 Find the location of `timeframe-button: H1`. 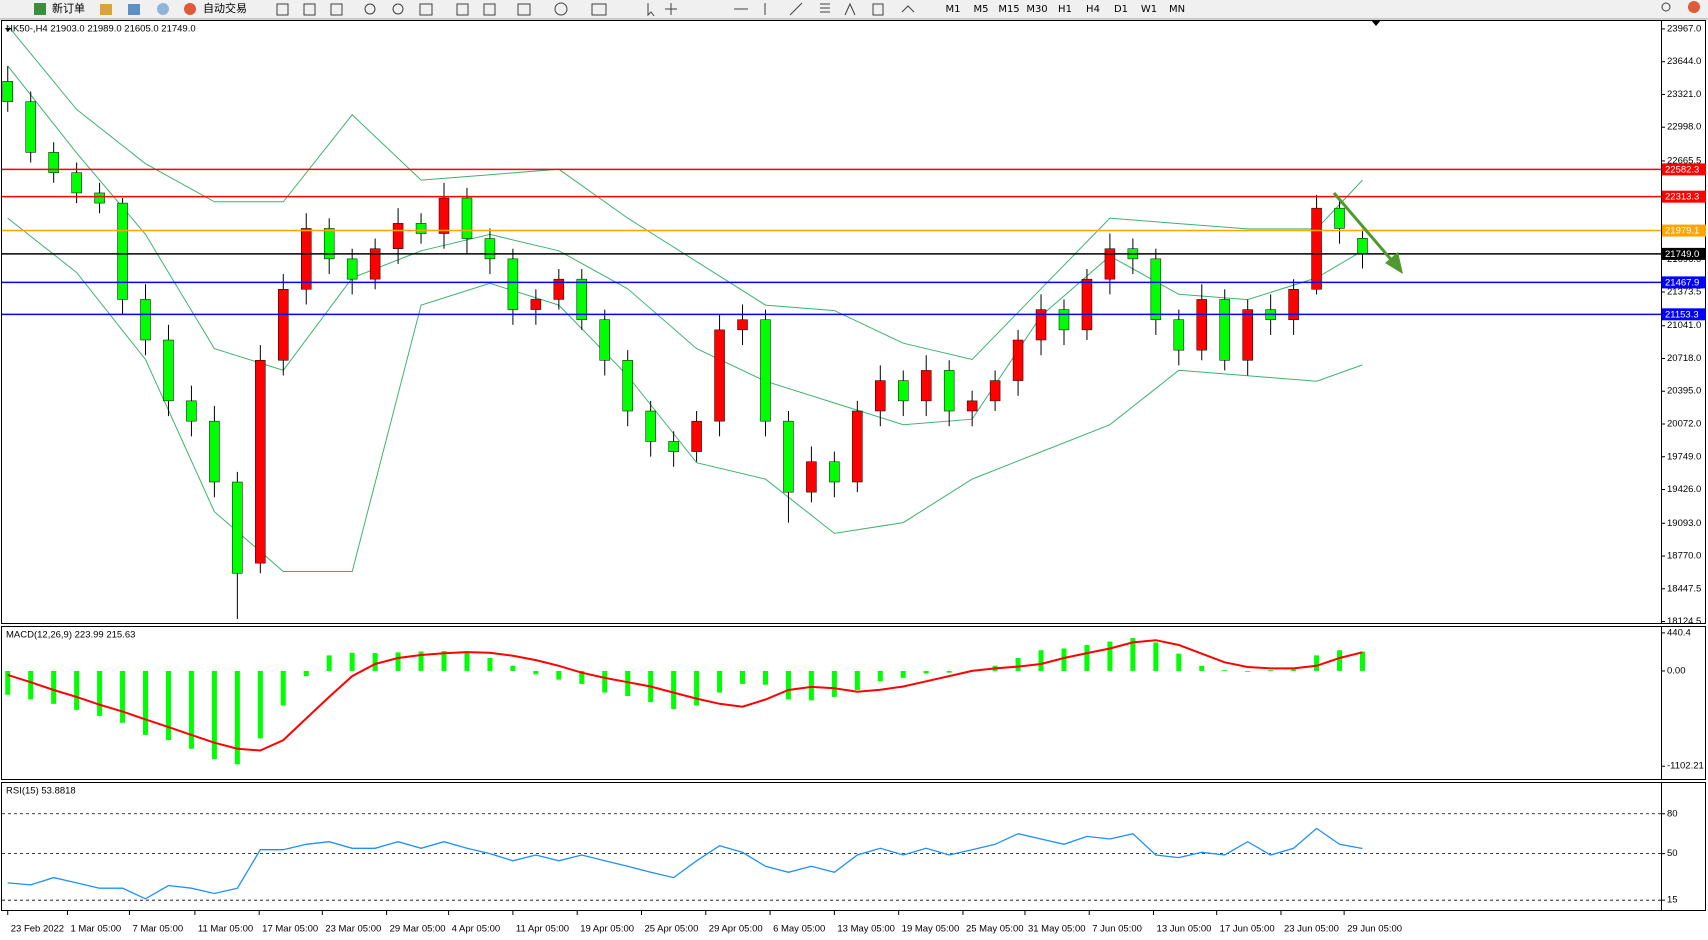

timeframe-button: H1 is located at coordinates (1065, 9).